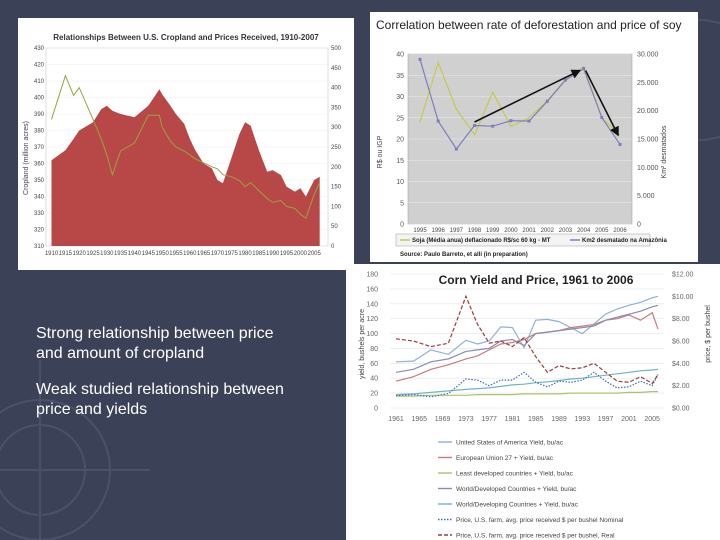 This screenshot has height=540, width=720. I want to click on legend-deforestation: Km2 desmatado na Amazônia, so click(624, 241).